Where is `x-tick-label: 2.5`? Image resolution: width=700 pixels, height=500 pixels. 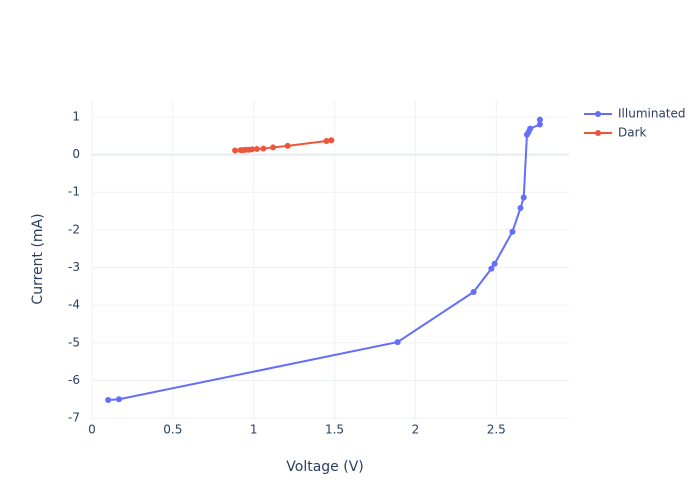 x-tick-label: 2.5 is located at coordinates (496, 430).